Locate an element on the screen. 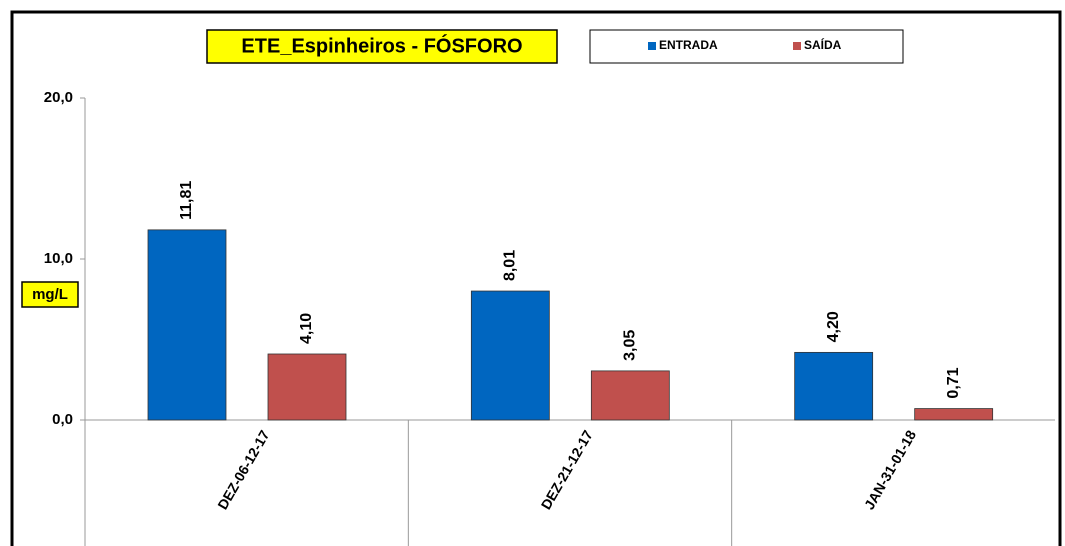  legend-label: ENTRADA is located at coordinates (688, 45).